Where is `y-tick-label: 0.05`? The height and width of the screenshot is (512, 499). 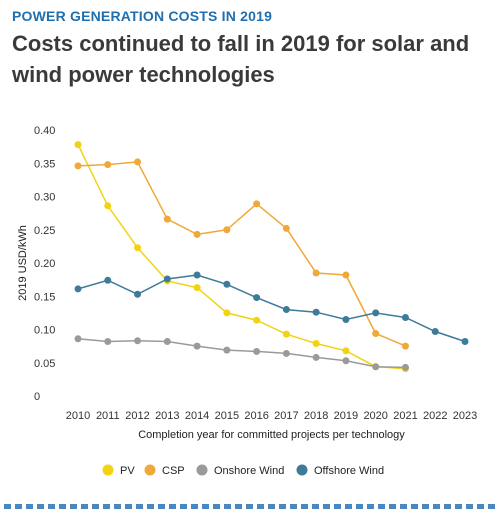 y-tick-label: 0.05 is located at coordinates (44, 364).